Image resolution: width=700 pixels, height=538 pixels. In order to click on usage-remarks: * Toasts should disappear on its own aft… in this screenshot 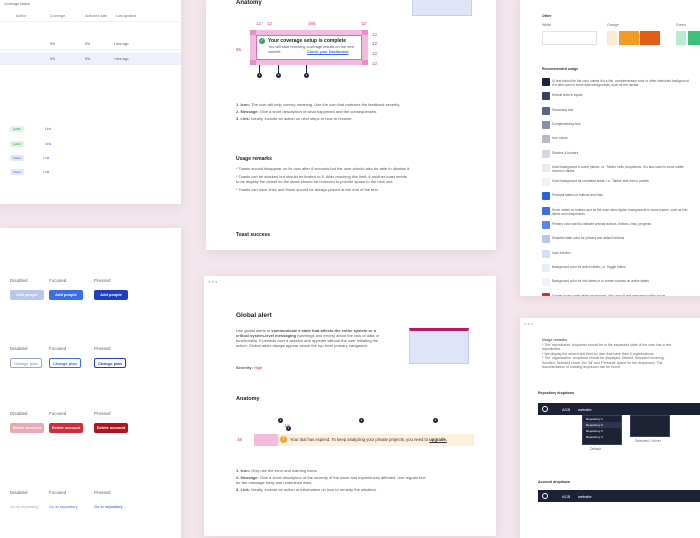, I will do `click(323, 179)`.